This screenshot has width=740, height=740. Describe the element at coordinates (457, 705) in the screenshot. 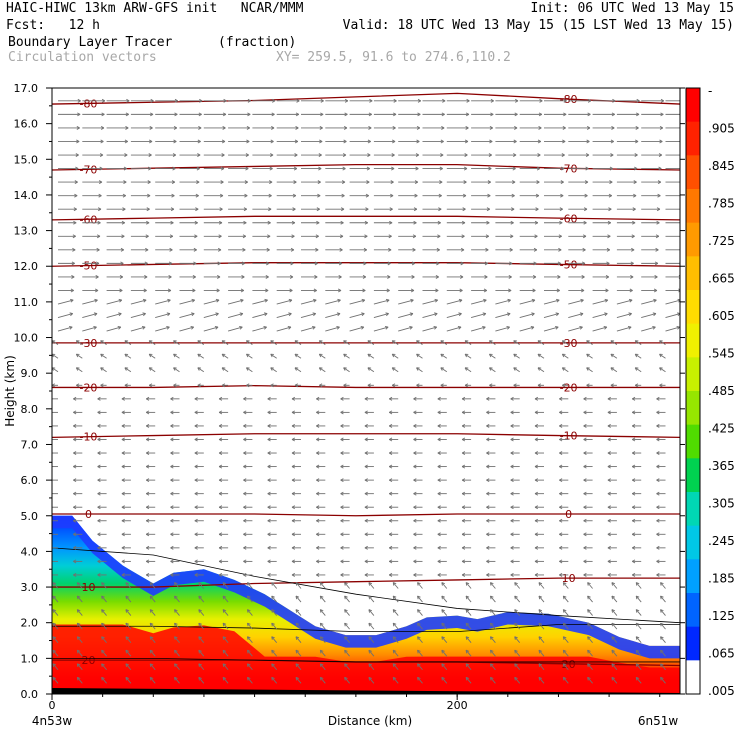

I see `x-tick-label: 200` at that location.